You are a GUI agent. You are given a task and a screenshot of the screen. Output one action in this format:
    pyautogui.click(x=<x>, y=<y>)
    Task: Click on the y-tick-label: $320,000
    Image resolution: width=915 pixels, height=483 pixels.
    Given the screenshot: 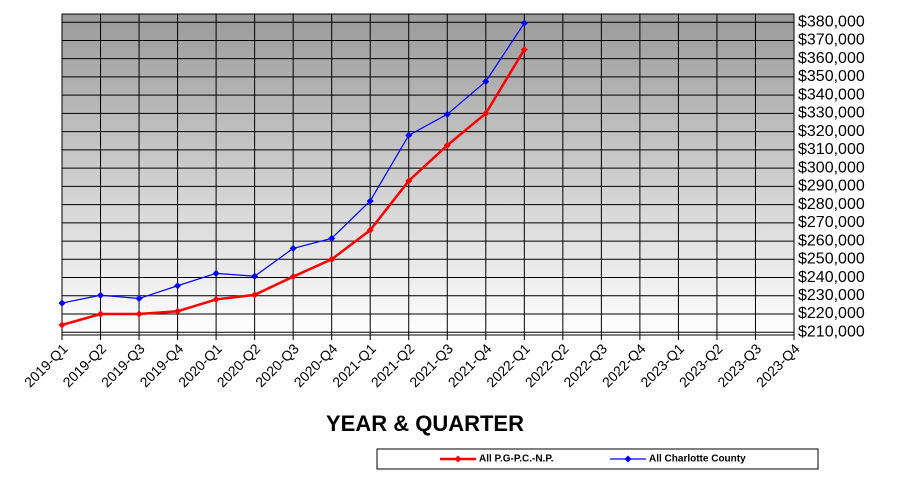 What is the action you would take?
    pyautogui.click(x=831, y=131)
    